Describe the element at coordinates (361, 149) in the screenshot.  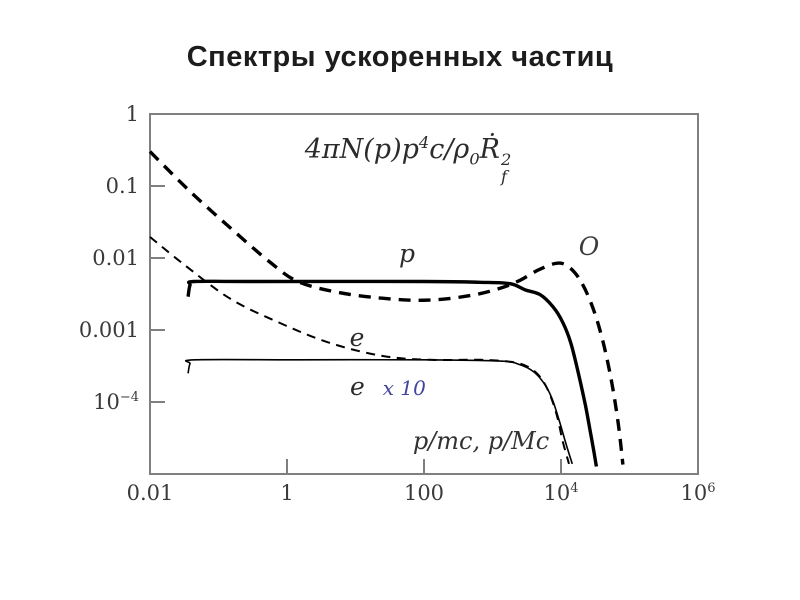
I see `formula-segment: 4πN(p)p` at that location.